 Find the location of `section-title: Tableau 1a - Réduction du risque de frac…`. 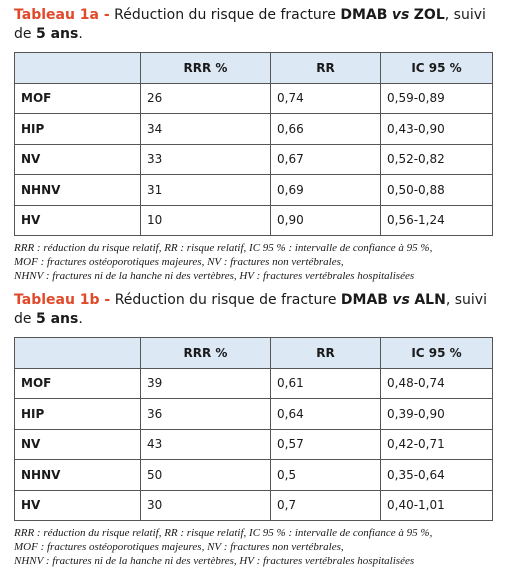

section-title: Tableau 1a - Réduction du risque de frac… is located at coordinates (253, 25).